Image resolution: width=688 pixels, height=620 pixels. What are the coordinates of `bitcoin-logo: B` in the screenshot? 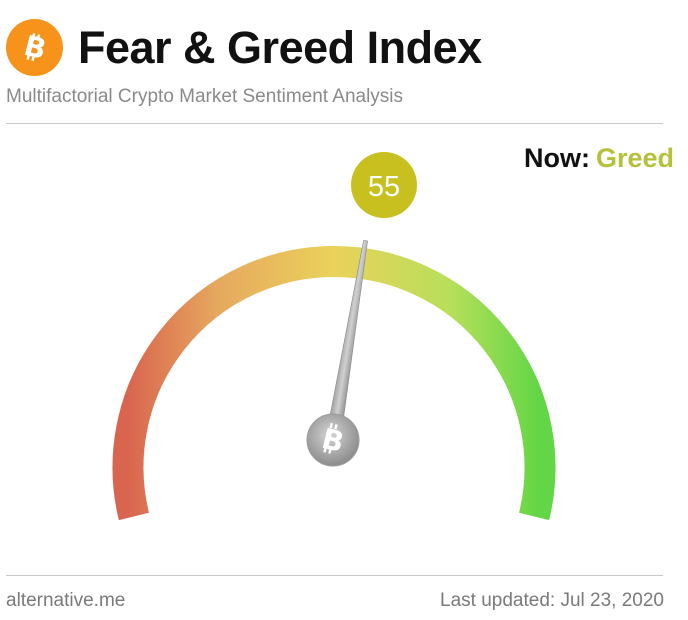 It's located at (34, 47).